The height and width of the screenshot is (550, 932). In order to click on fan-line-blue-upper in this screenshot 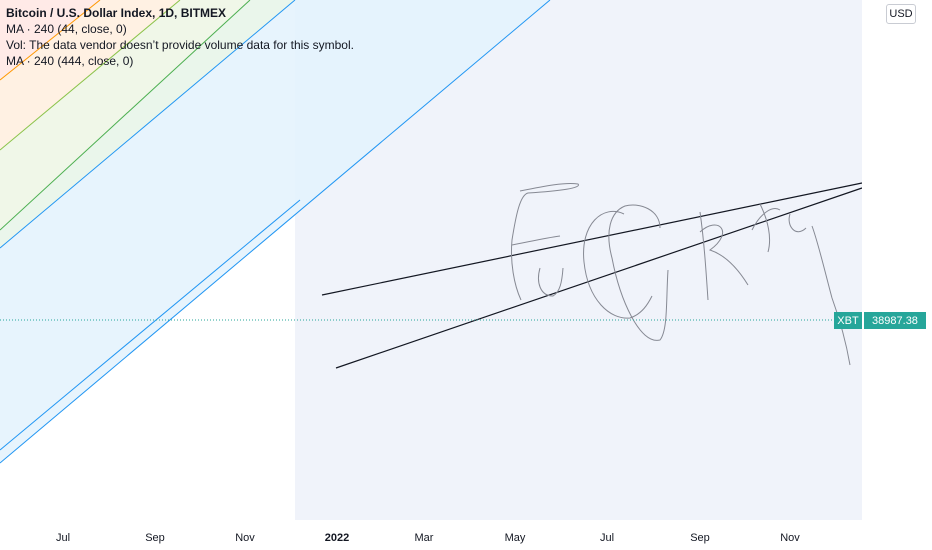, I will do `click(148, 124)`.